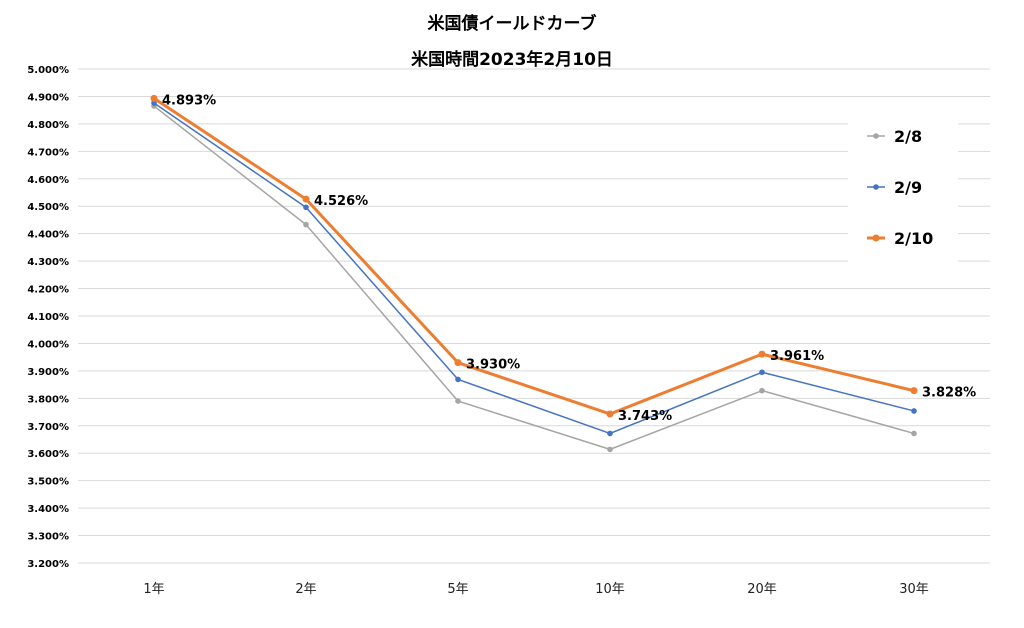 The height and width of the screenshot is (628, 1024). I want to click on y-tick-label: 4.900%, so click(48, 97).